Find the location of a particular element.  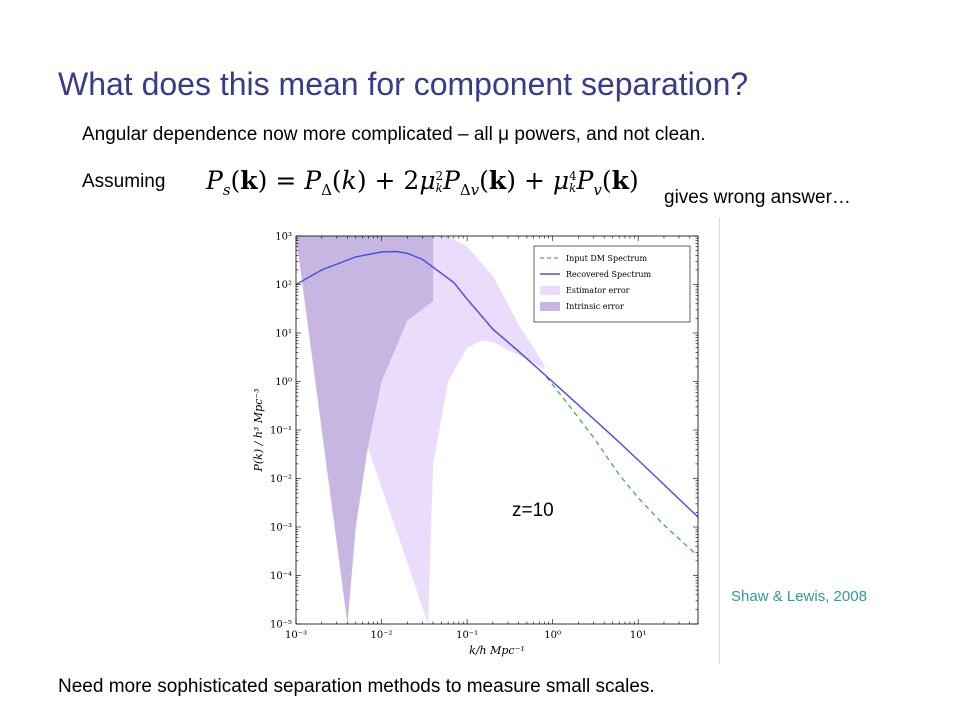

band-intrinsic-error is located at coordinates (365, 430).